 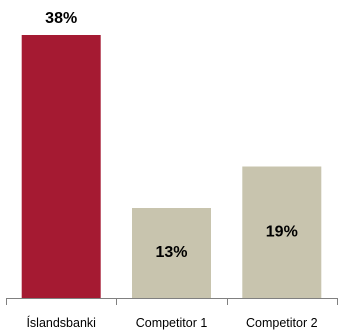 What do you see at coordinates (61, 322) in the screenshot?
I see `category-label-islandsbanki: Íslandsbanki` at bounding box center [61, 322].